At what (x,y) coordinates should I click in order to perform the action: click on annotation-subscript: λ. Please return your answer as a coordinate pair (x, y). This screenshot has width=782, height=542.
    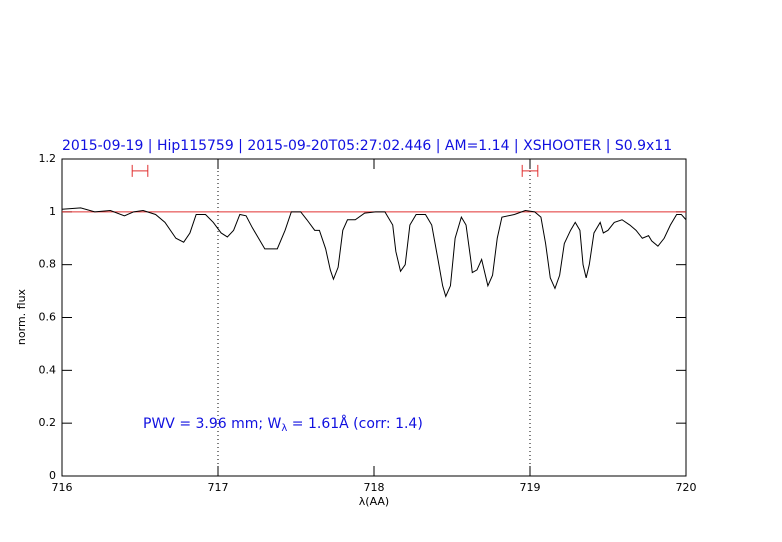
    Looking at the image, I should click on (284, 428).